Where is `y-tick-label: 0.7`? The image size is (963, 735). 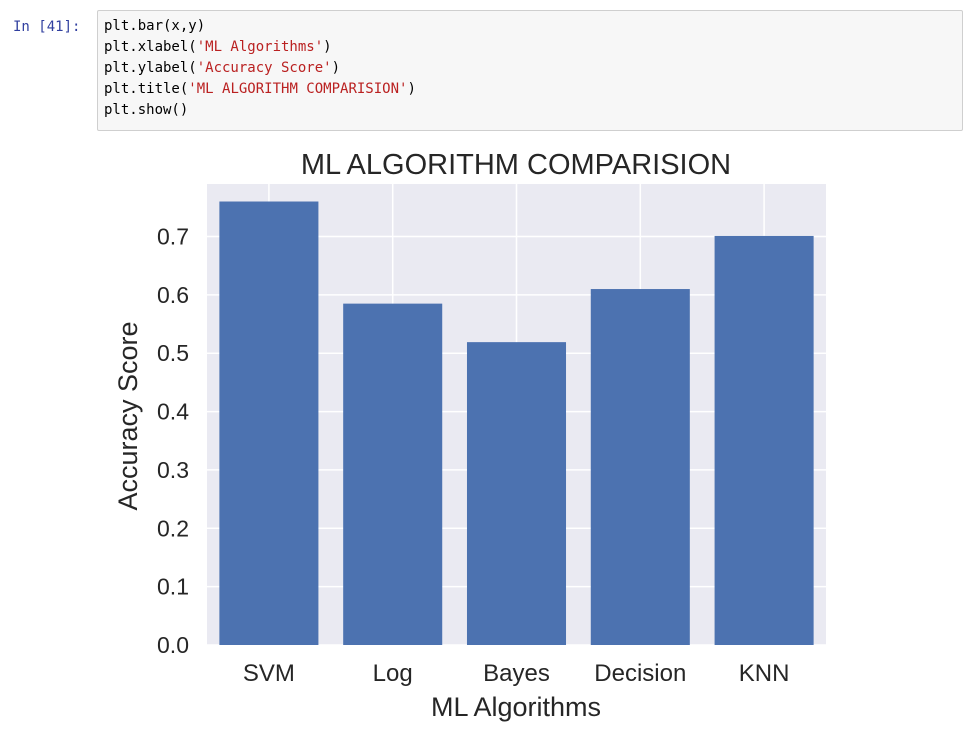
y-tick-label: 0.7 is located at coordinates (173, 237).